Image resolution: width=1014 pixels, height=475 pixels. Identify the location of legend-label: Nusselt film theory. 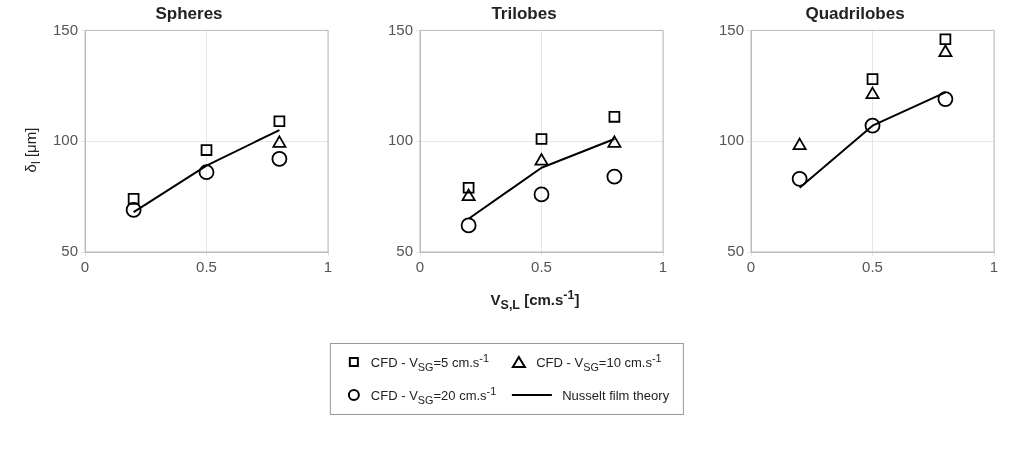
(616, 395).